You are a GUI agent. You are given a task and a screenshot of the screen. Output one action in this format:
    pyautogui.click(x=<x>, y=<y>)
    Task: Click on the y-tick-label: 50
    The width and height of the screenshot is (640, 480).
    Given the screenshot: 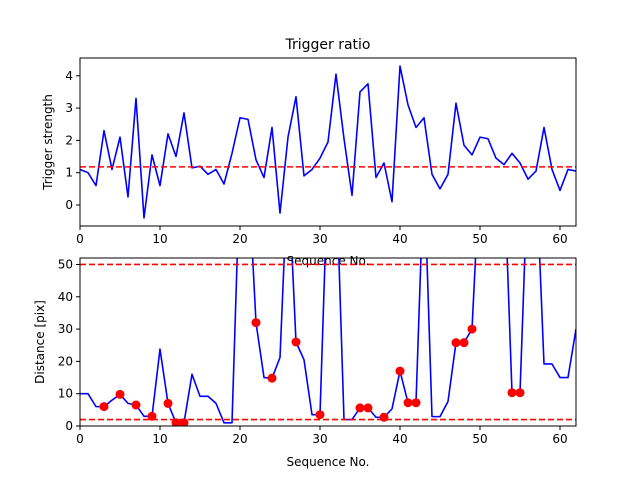 What is the action you would take?
    pyautogui.click(x=65, y=264)
    